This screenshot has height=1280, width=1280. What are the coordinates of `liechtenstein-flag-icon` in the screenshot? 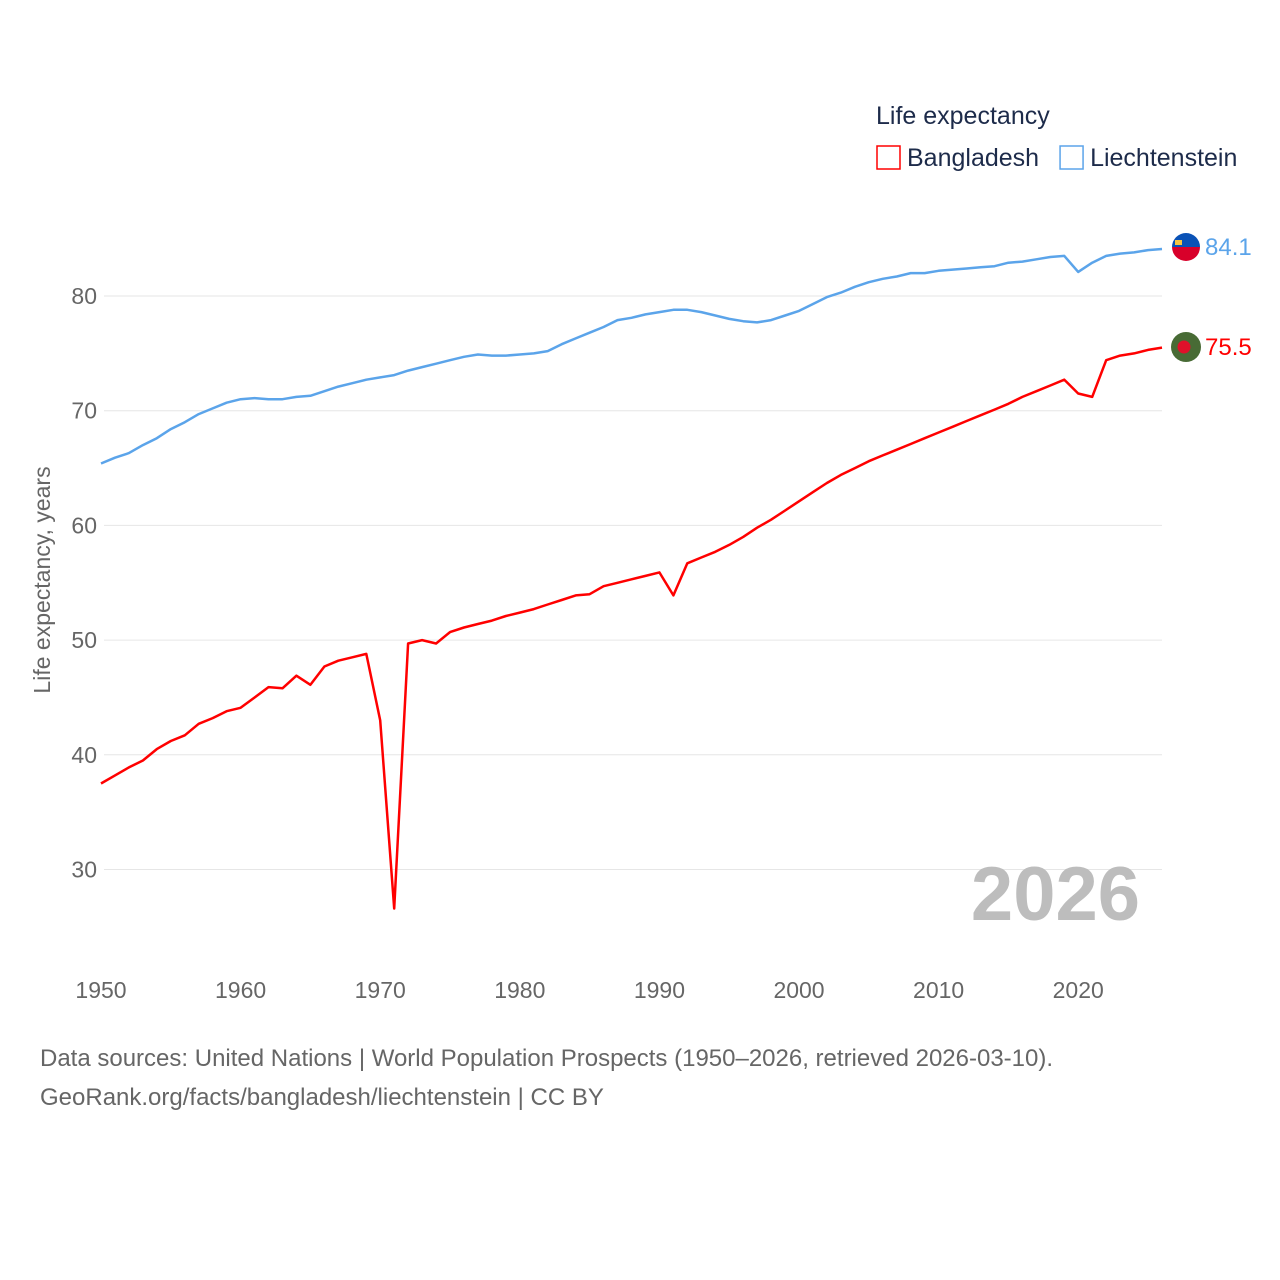 It's located at (1186, 247).